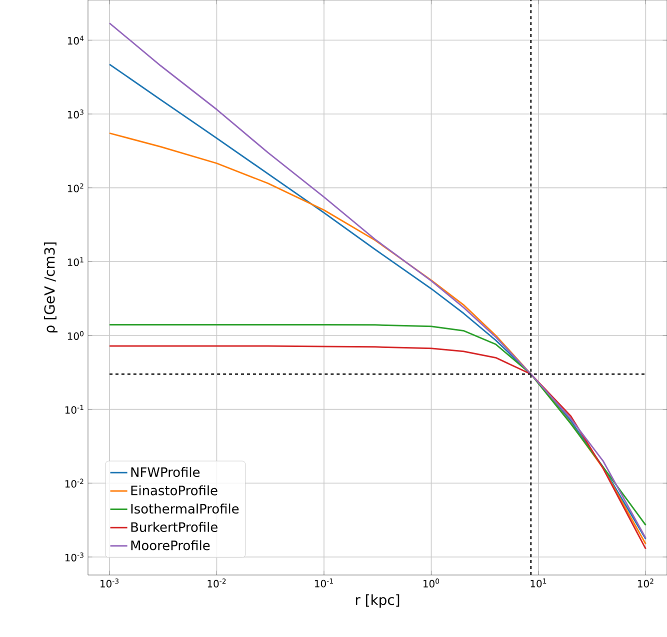  Describe the element at coordinates (76, 40) in the screenshot. I see `y-tick-label: 10$^{4}$` at that location.